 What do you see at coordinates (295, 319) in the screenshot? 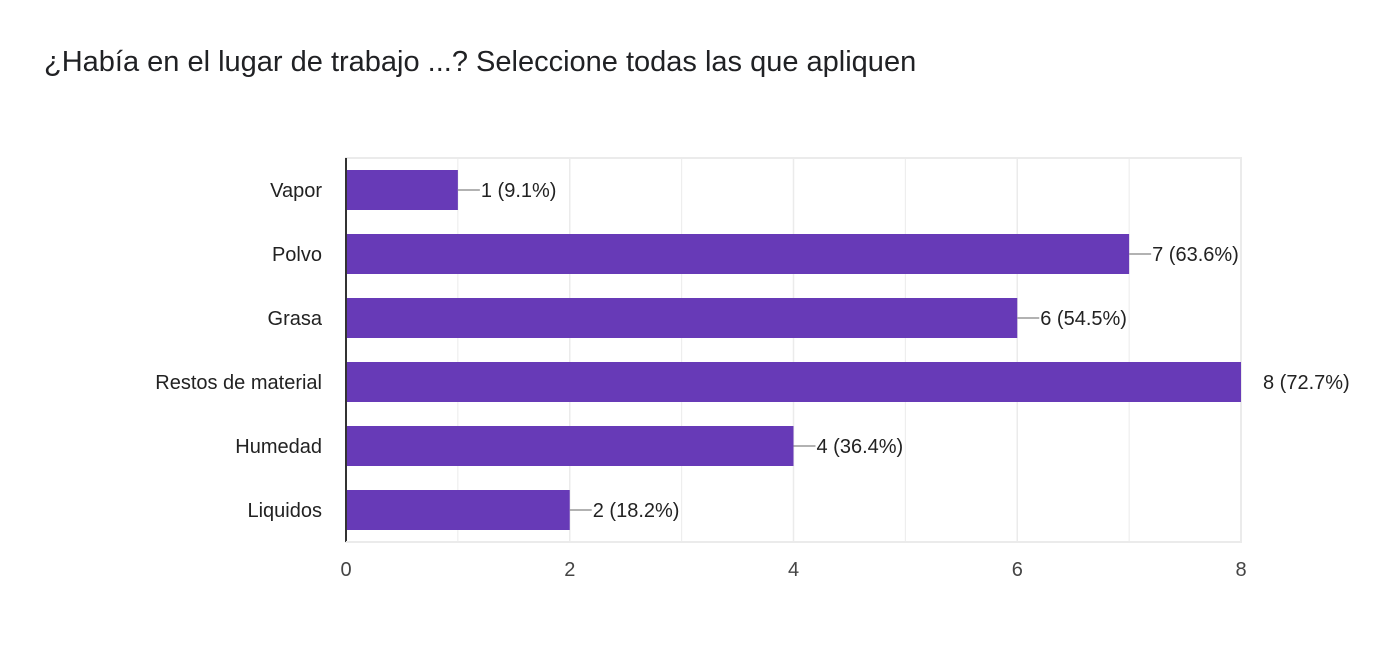
I see `category-label: Grasa` at bounding box center [295, 319].